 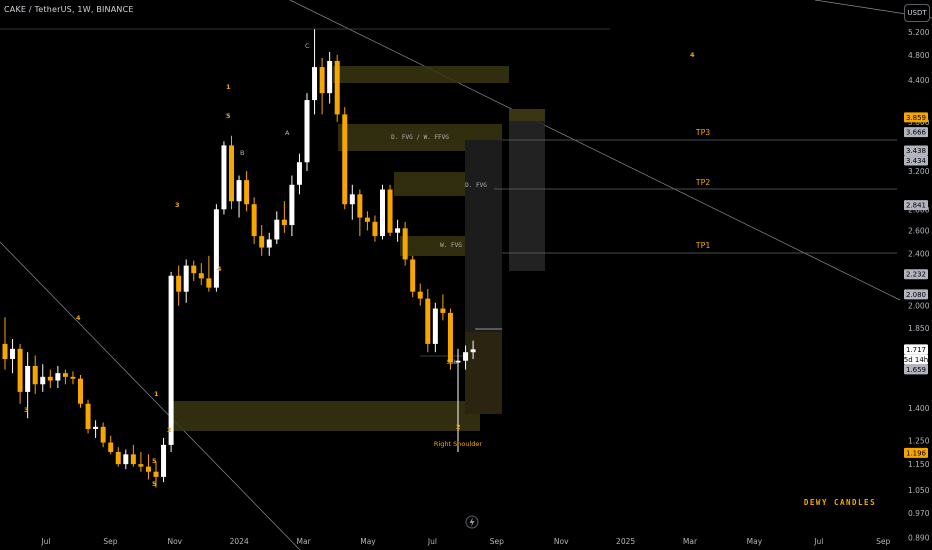 What do you see at coordinates (26, 410) in the screenshot?
I see `wave-label-3-left: 3` at bounding box center [26, 410].